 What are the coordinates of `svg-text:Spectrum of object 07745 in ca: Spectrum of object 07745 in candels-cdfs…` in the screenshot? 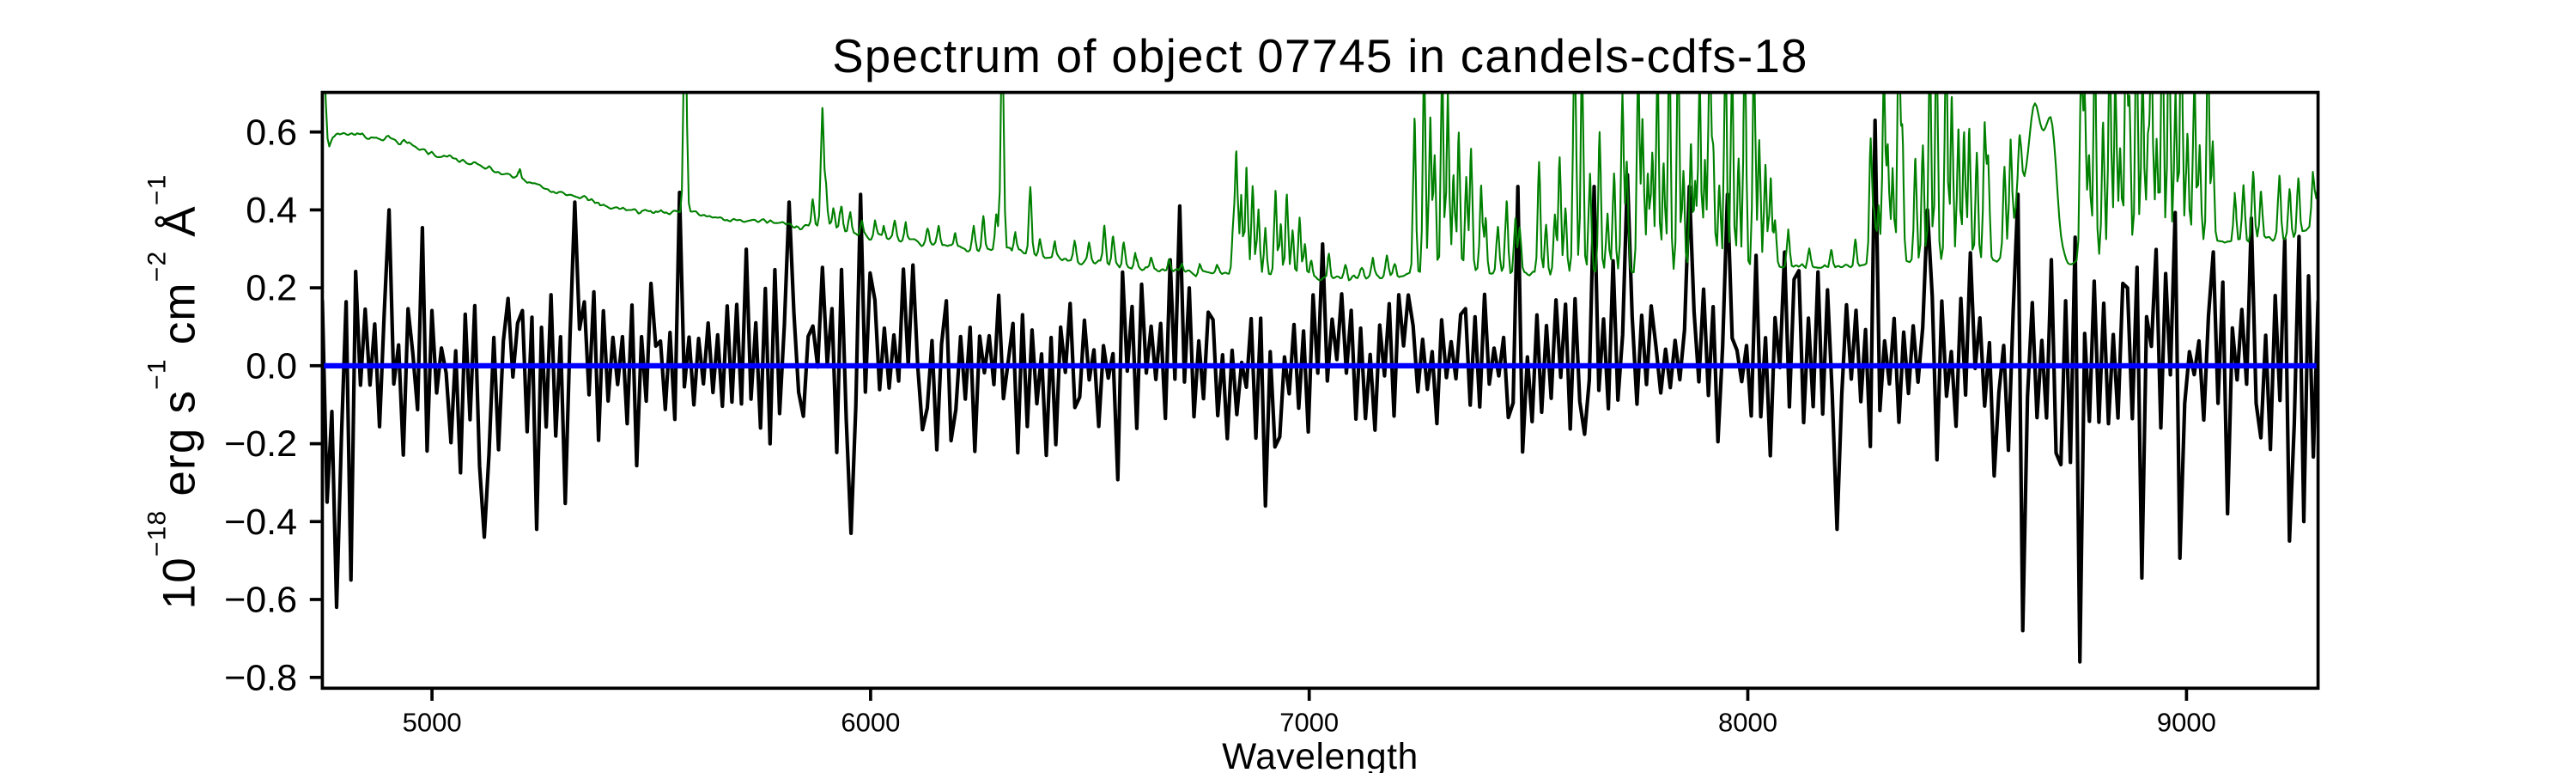 It's located at (1320, 56).